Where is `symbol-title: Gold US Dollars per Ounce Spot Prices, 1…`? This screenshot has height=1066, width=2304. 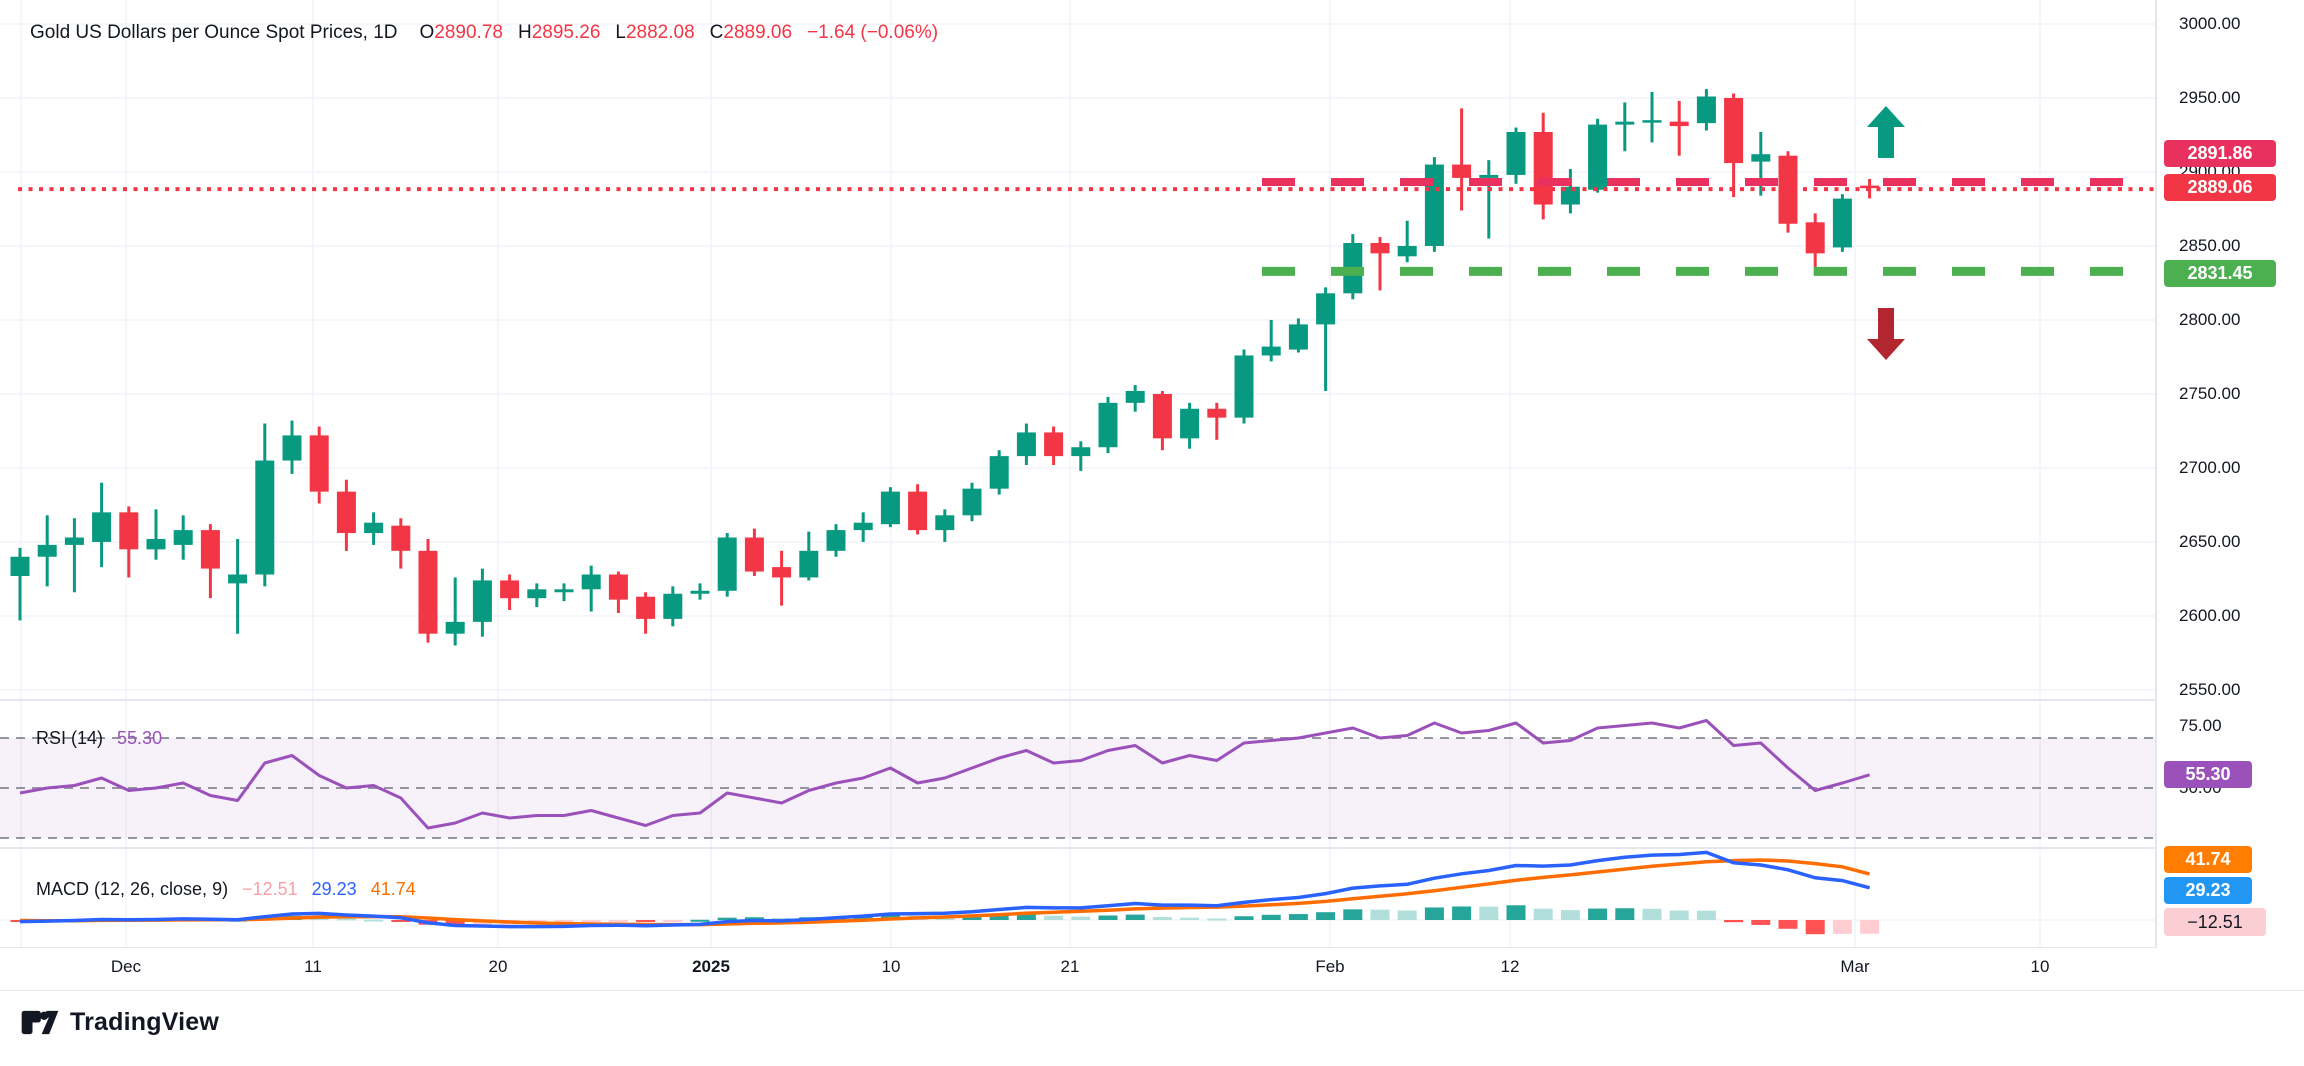
symbol-title: Gold US Dollars per Ounce Spot Prices, 1… is located at coordinates (214, 32).